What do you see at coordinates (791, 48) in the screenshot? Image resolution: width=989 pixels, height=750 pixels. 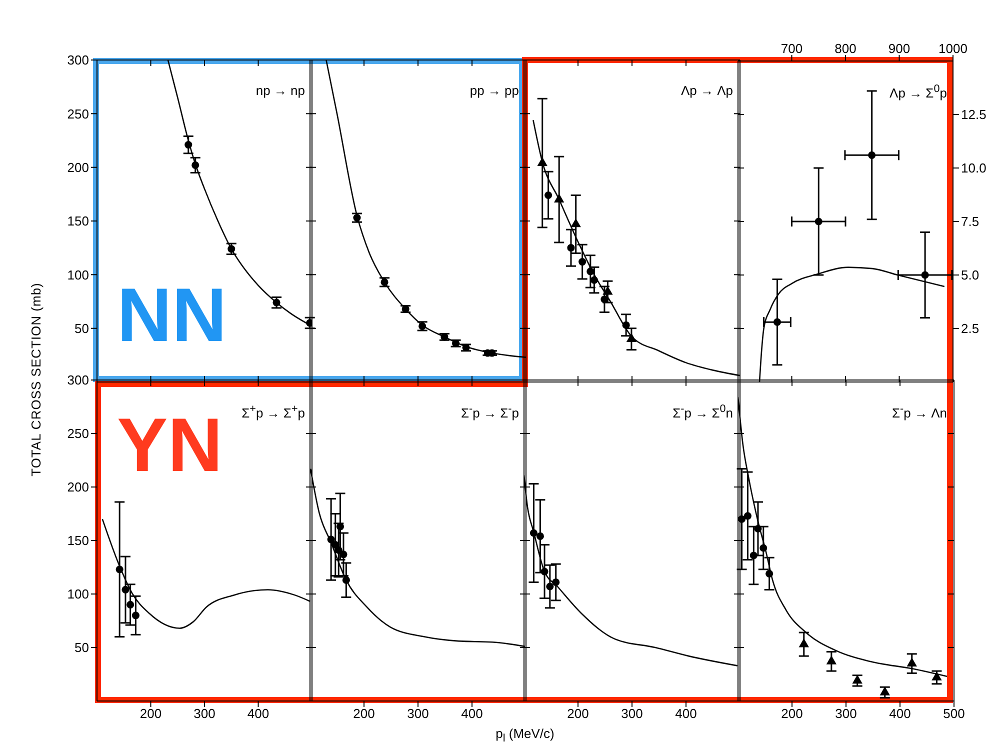 I see `x-tick-label: 700` at bounding box center [791, 48].